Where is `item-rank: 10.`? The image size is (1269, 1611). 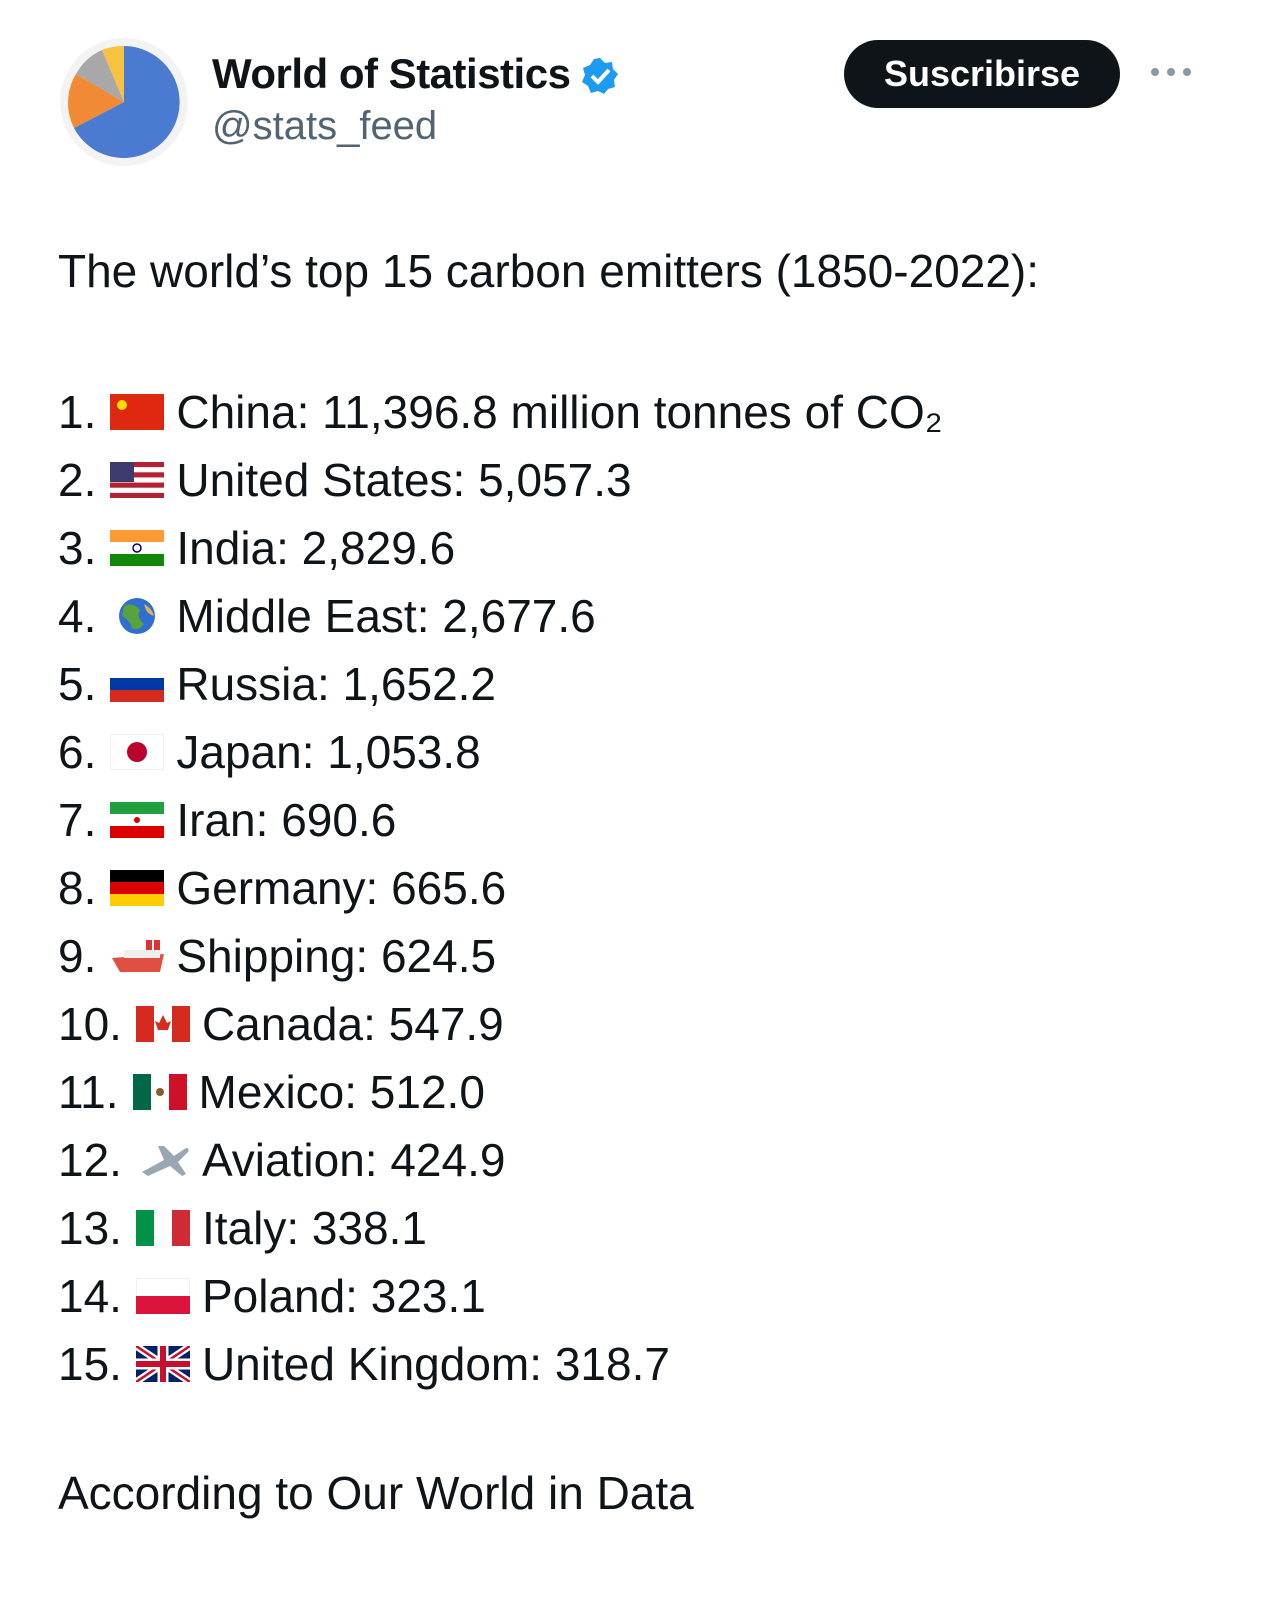
item-rank: 10. is located at coordinates (90, 1024).